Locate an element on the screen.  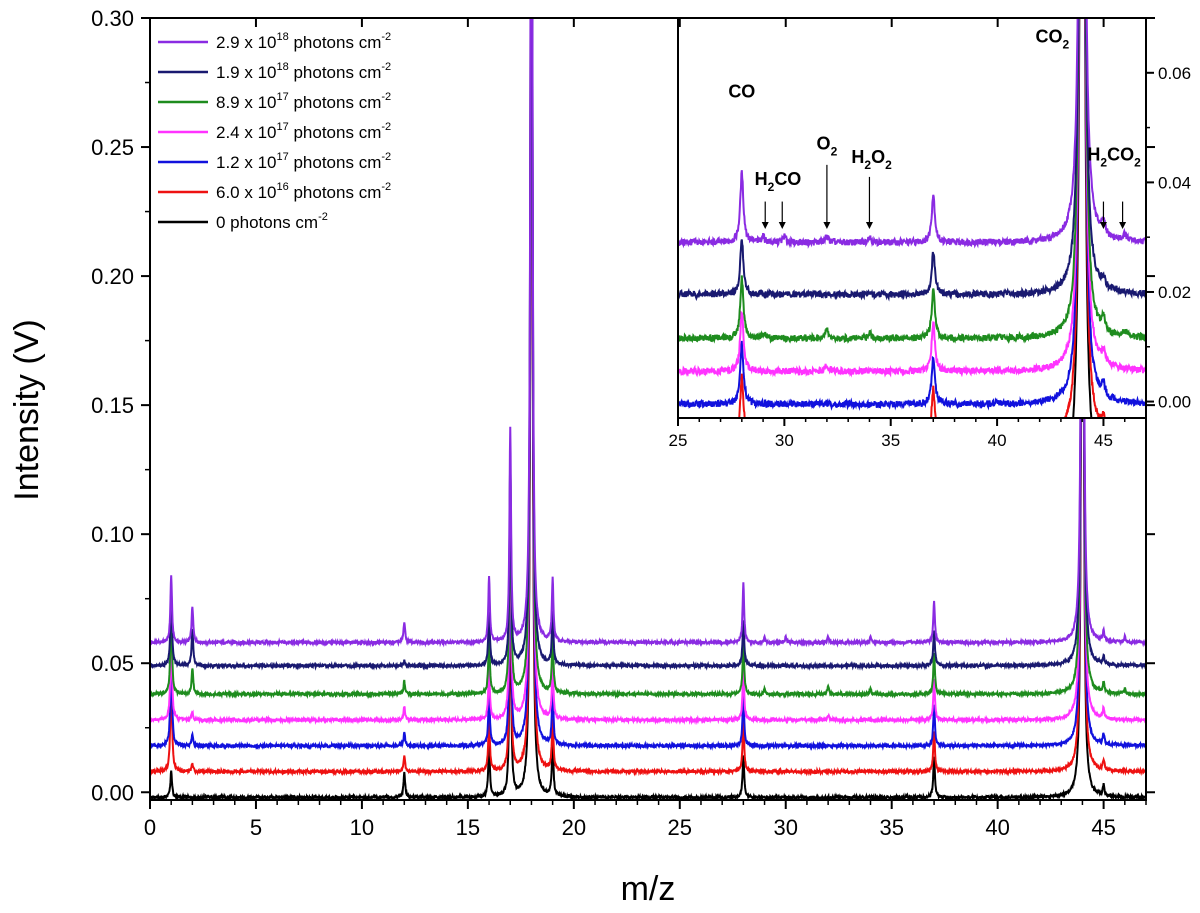
legend-entry-label: 6.0 x 1016 photons cm-2 is located at coordinates (303, 191).